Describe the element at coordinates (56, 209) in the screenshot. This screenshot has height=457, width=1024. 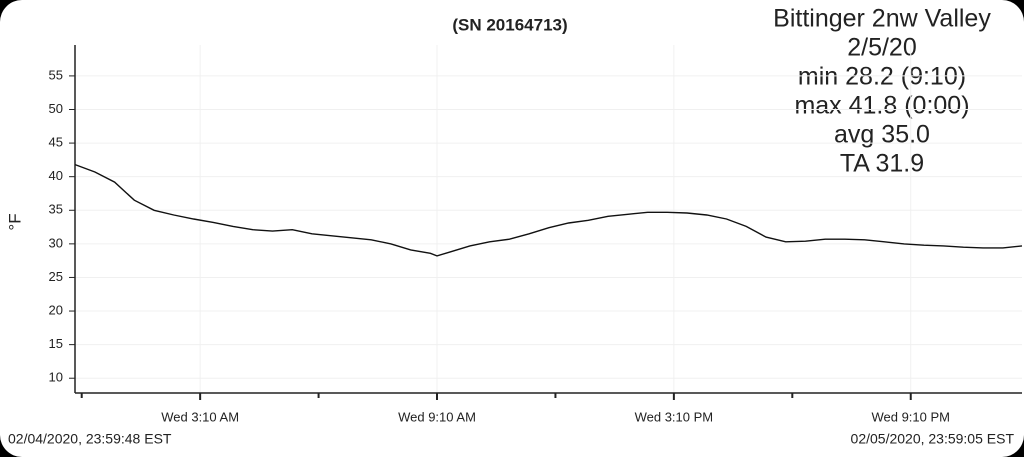
I see `y-tick-label: 35` at that location.